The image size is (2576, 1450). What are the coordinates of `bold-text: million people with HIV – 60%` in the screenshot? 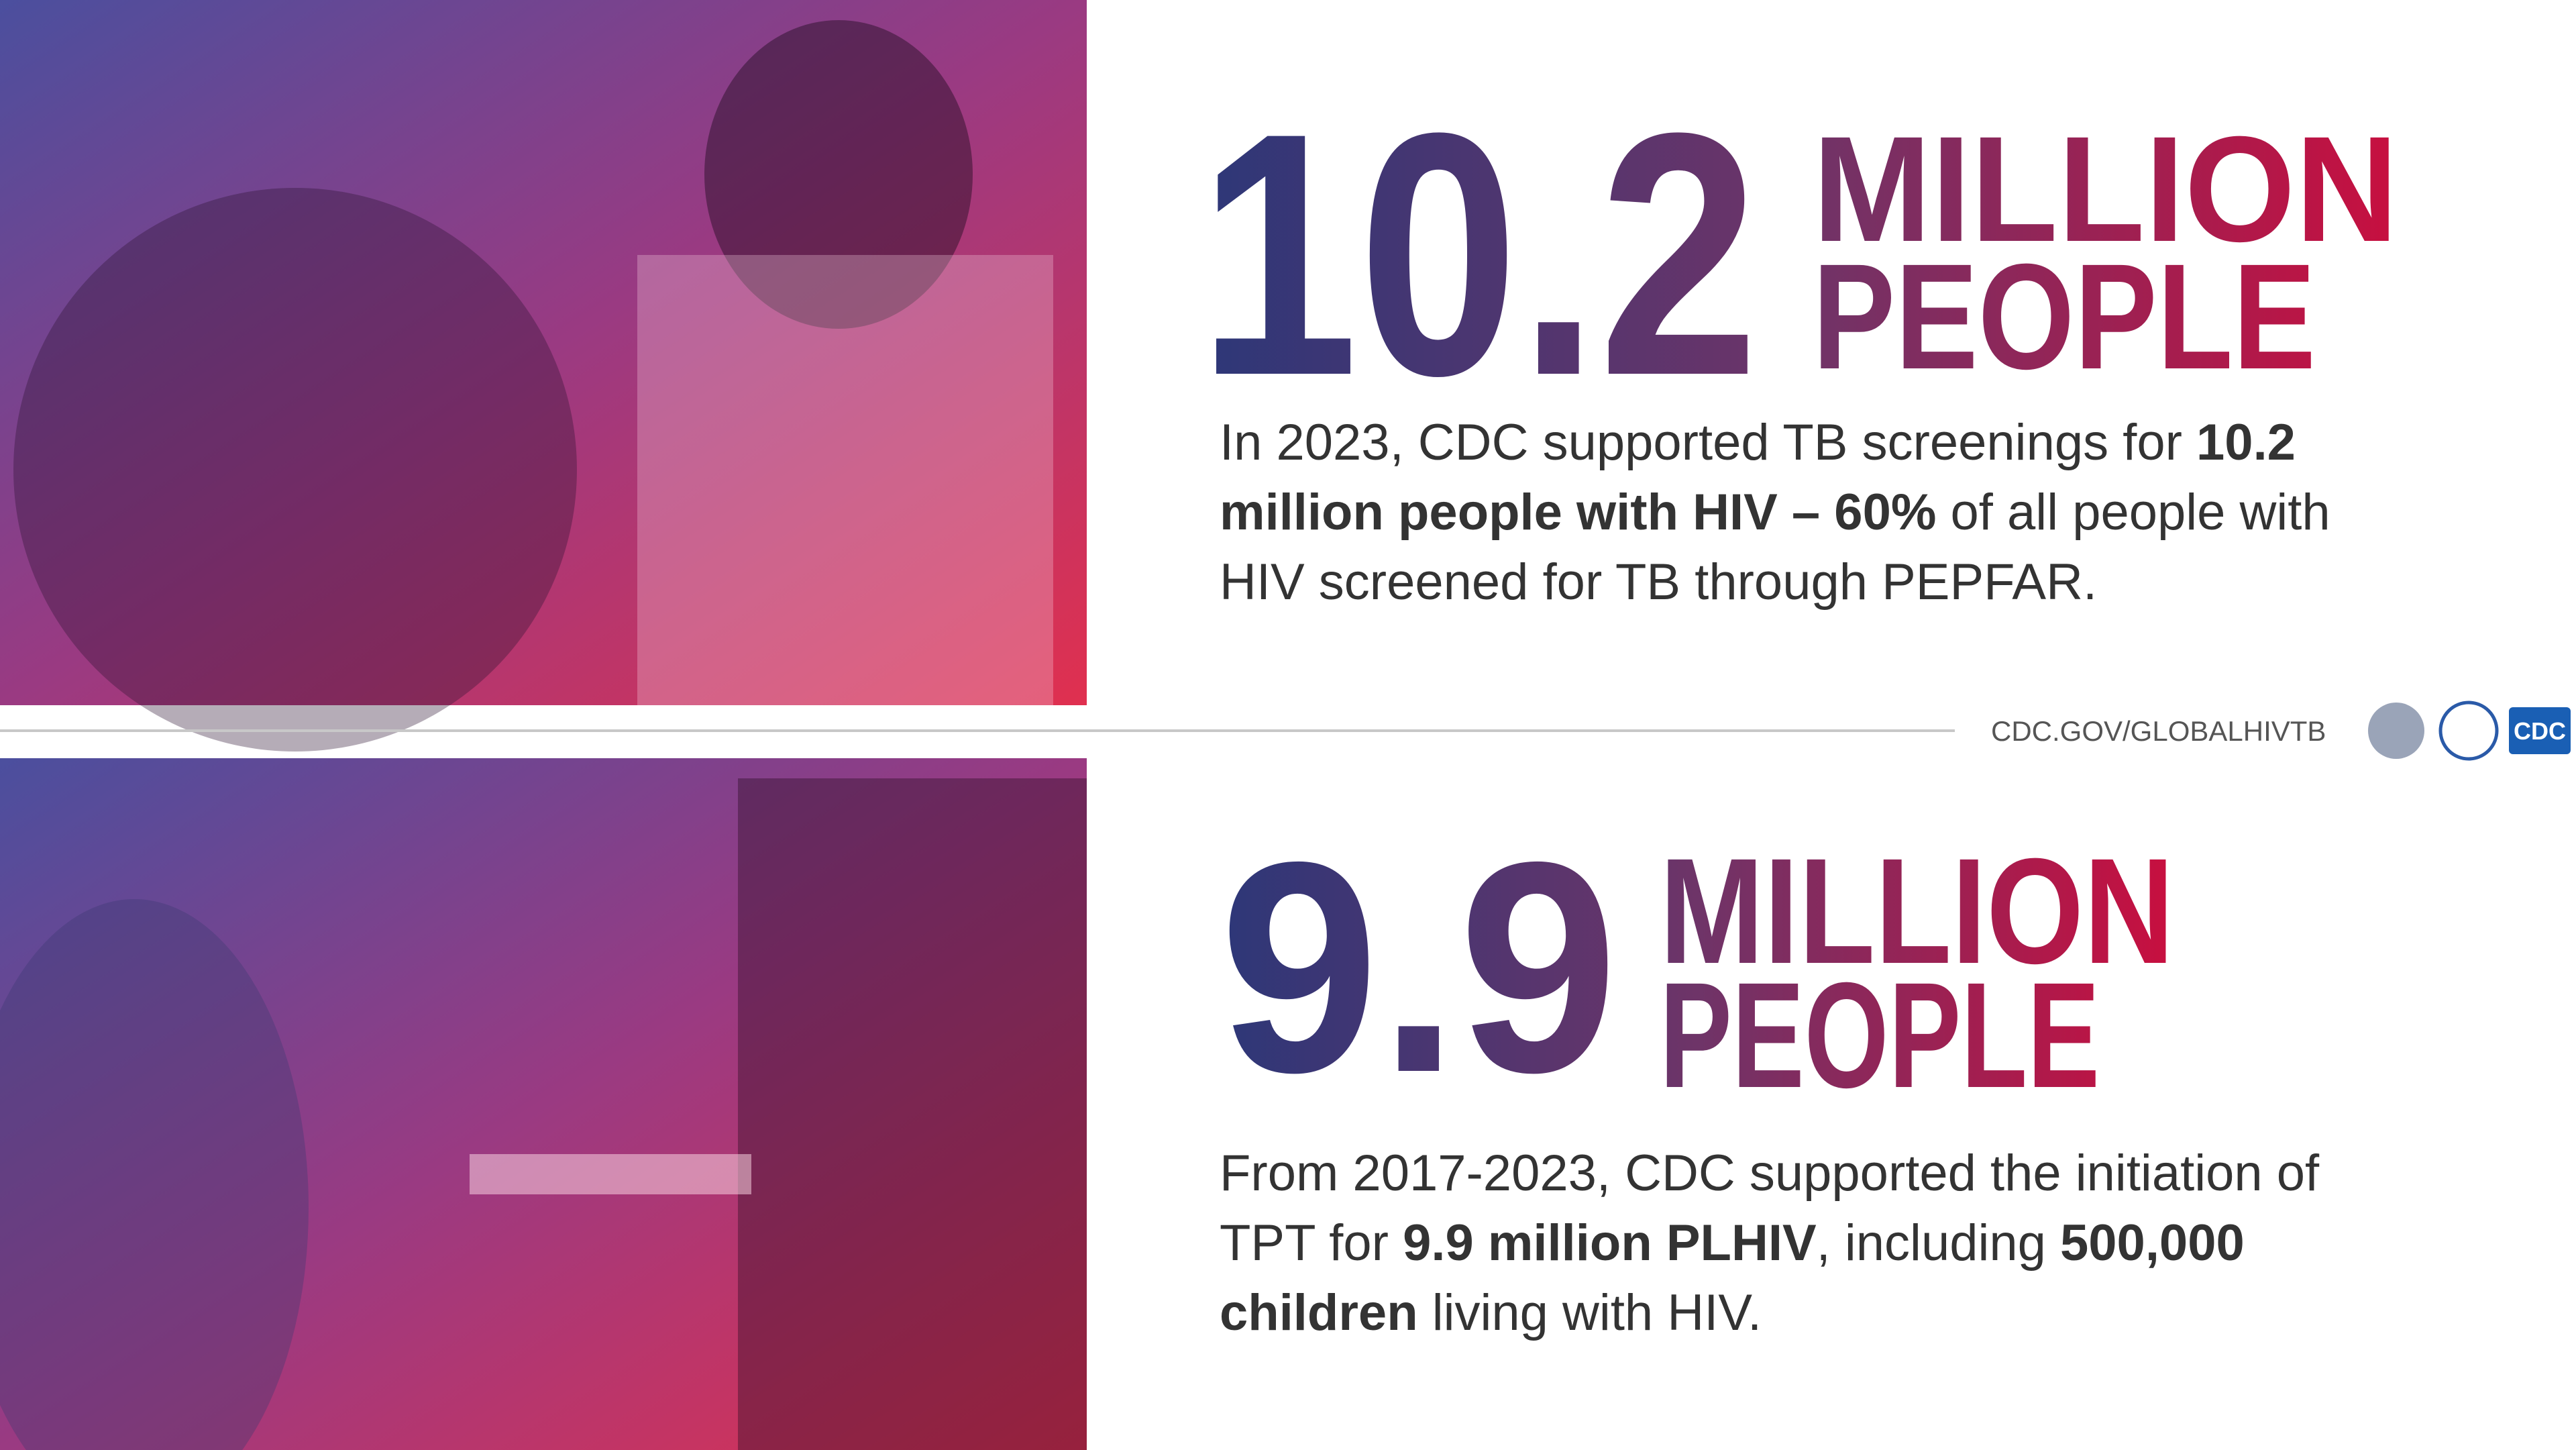 It's located at (1578, 512).